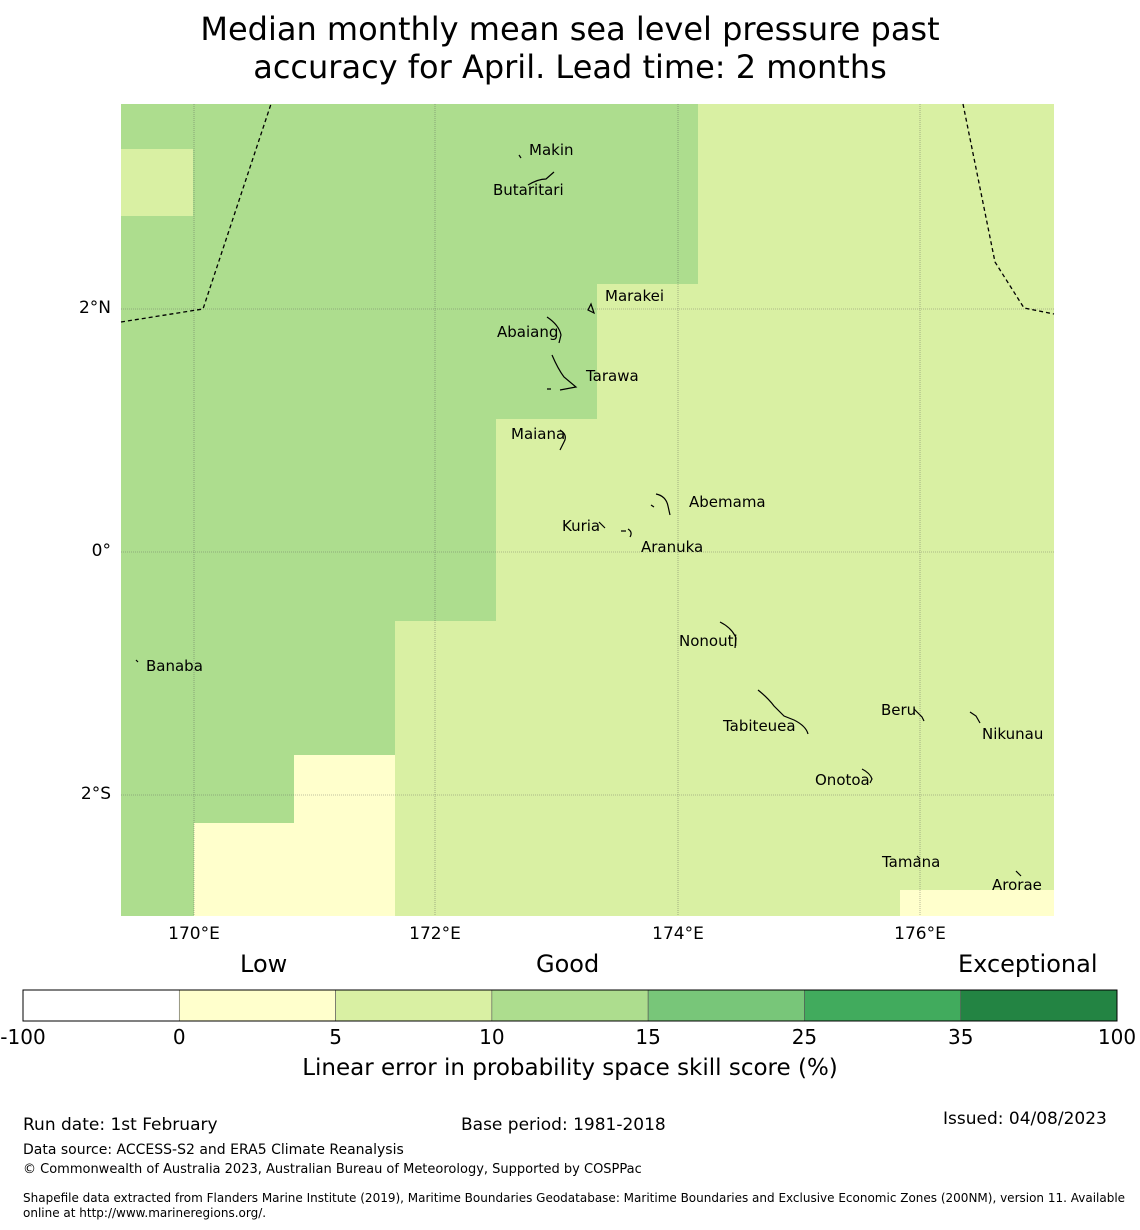 The width and height of the screenshot is (1140, 1230). Describe the element at coordinates (842, 780) in the screenshot. I see `island-label-onotoa: Onotoa` at that location.